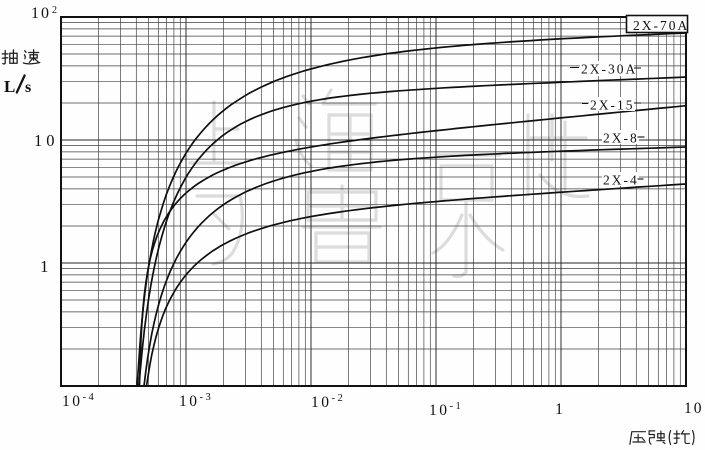 The width and height of the screenshot is (705, 456). Describe the element at coordinates (661, 25) in the screenshot. I see `svg-text: 2X-70A` at that location.